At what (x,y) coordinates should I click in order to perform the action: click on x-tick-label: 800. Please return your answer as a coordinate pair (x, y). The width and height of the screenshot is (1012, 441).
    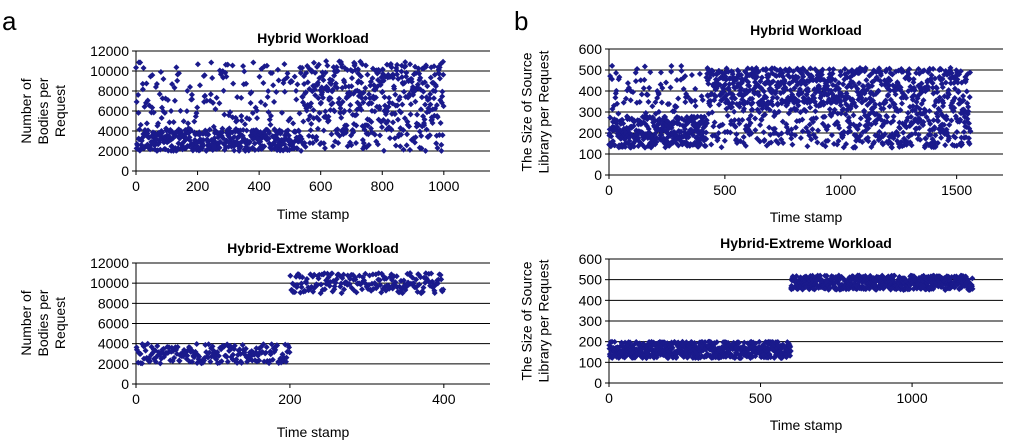
    Looking at the image, I should click on (383, 186).